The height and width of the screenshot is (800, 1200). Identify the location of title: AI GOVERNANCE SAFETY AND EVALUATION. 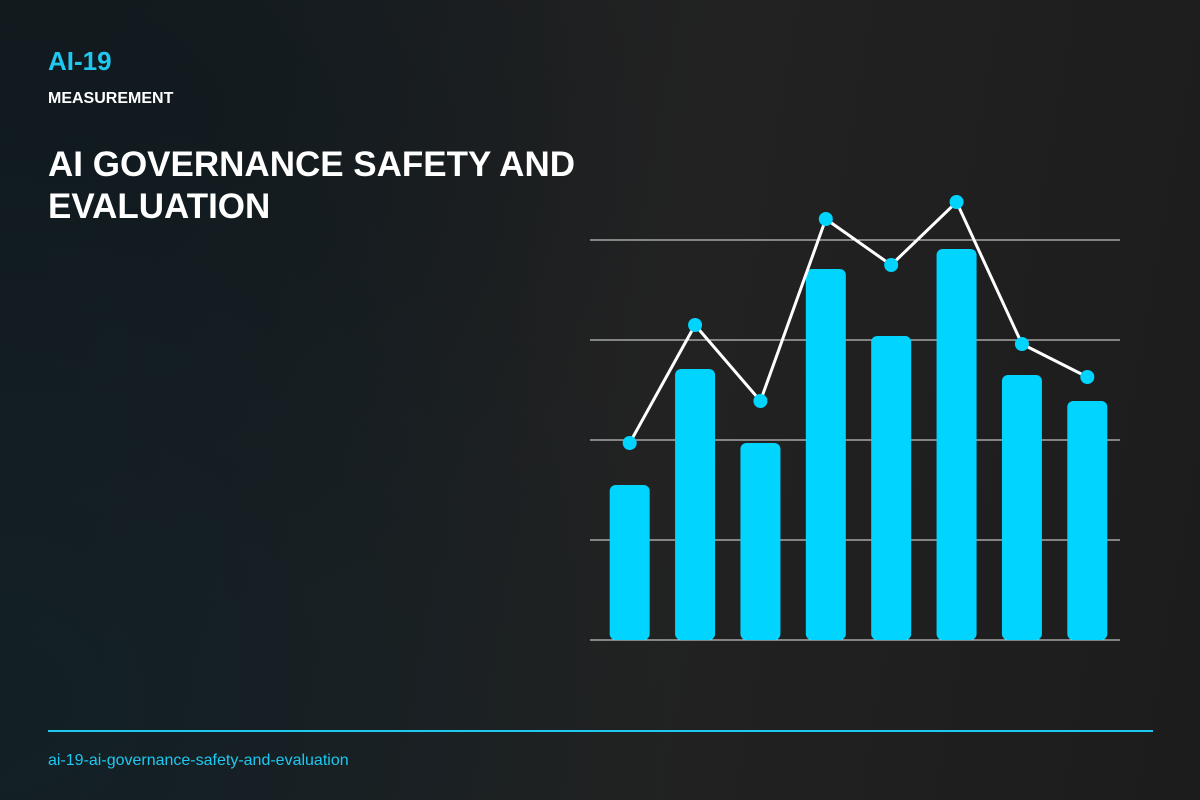
(311, 185).